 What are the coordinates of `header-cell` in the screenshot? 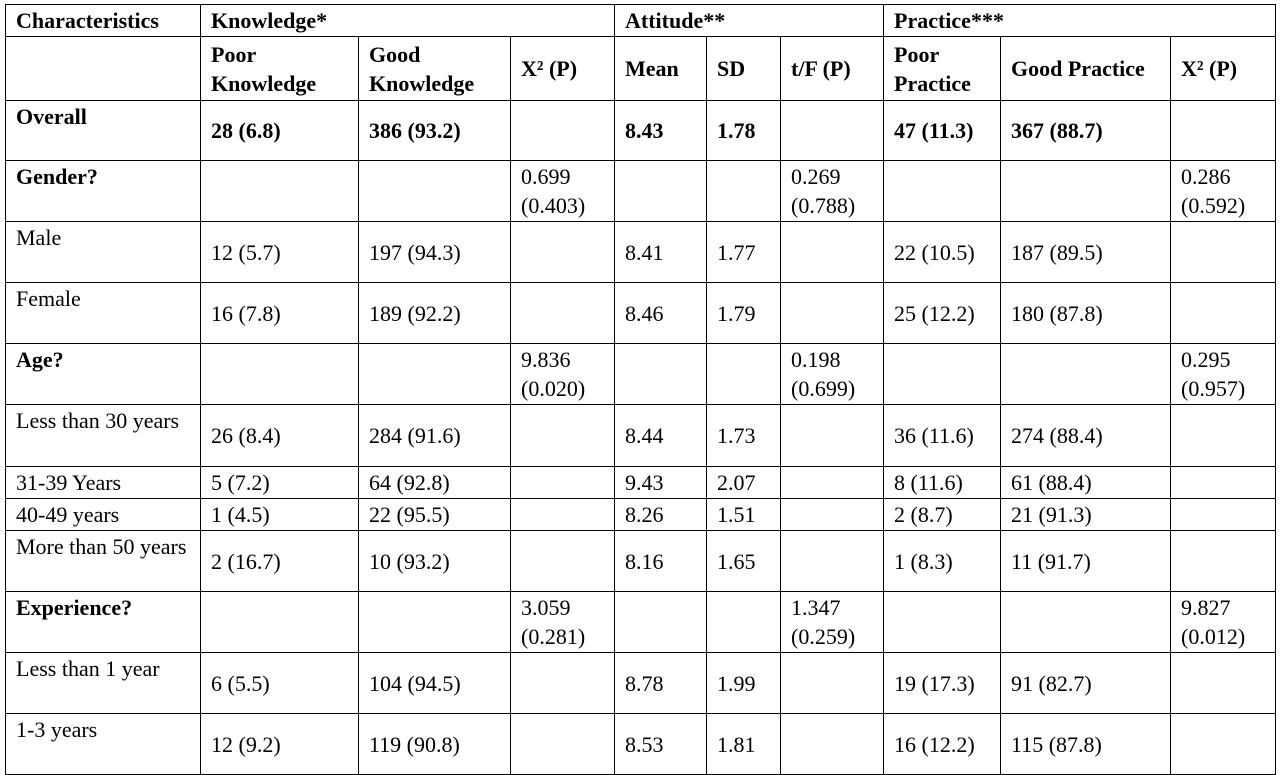 It's located at (103, 68).